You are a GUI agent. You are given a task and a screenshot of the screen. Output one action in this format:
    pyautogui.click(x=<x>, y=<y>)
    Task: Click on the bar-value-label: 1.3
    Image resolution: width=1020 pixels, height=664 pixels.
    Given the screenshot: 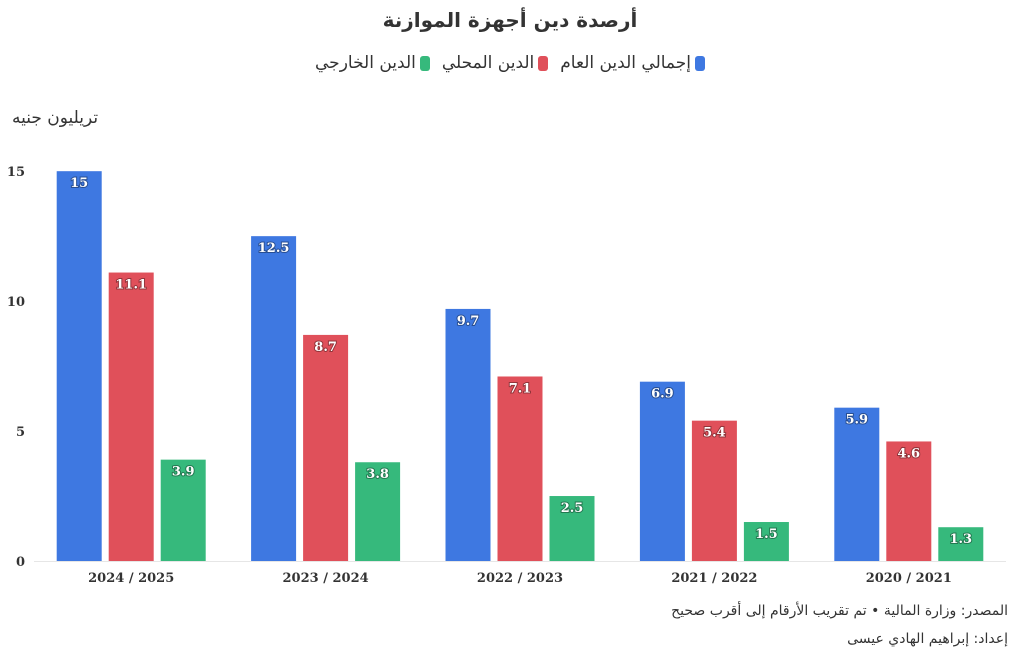 What is the action you would take?
    pyautogui.click(x=960, y=539)
    